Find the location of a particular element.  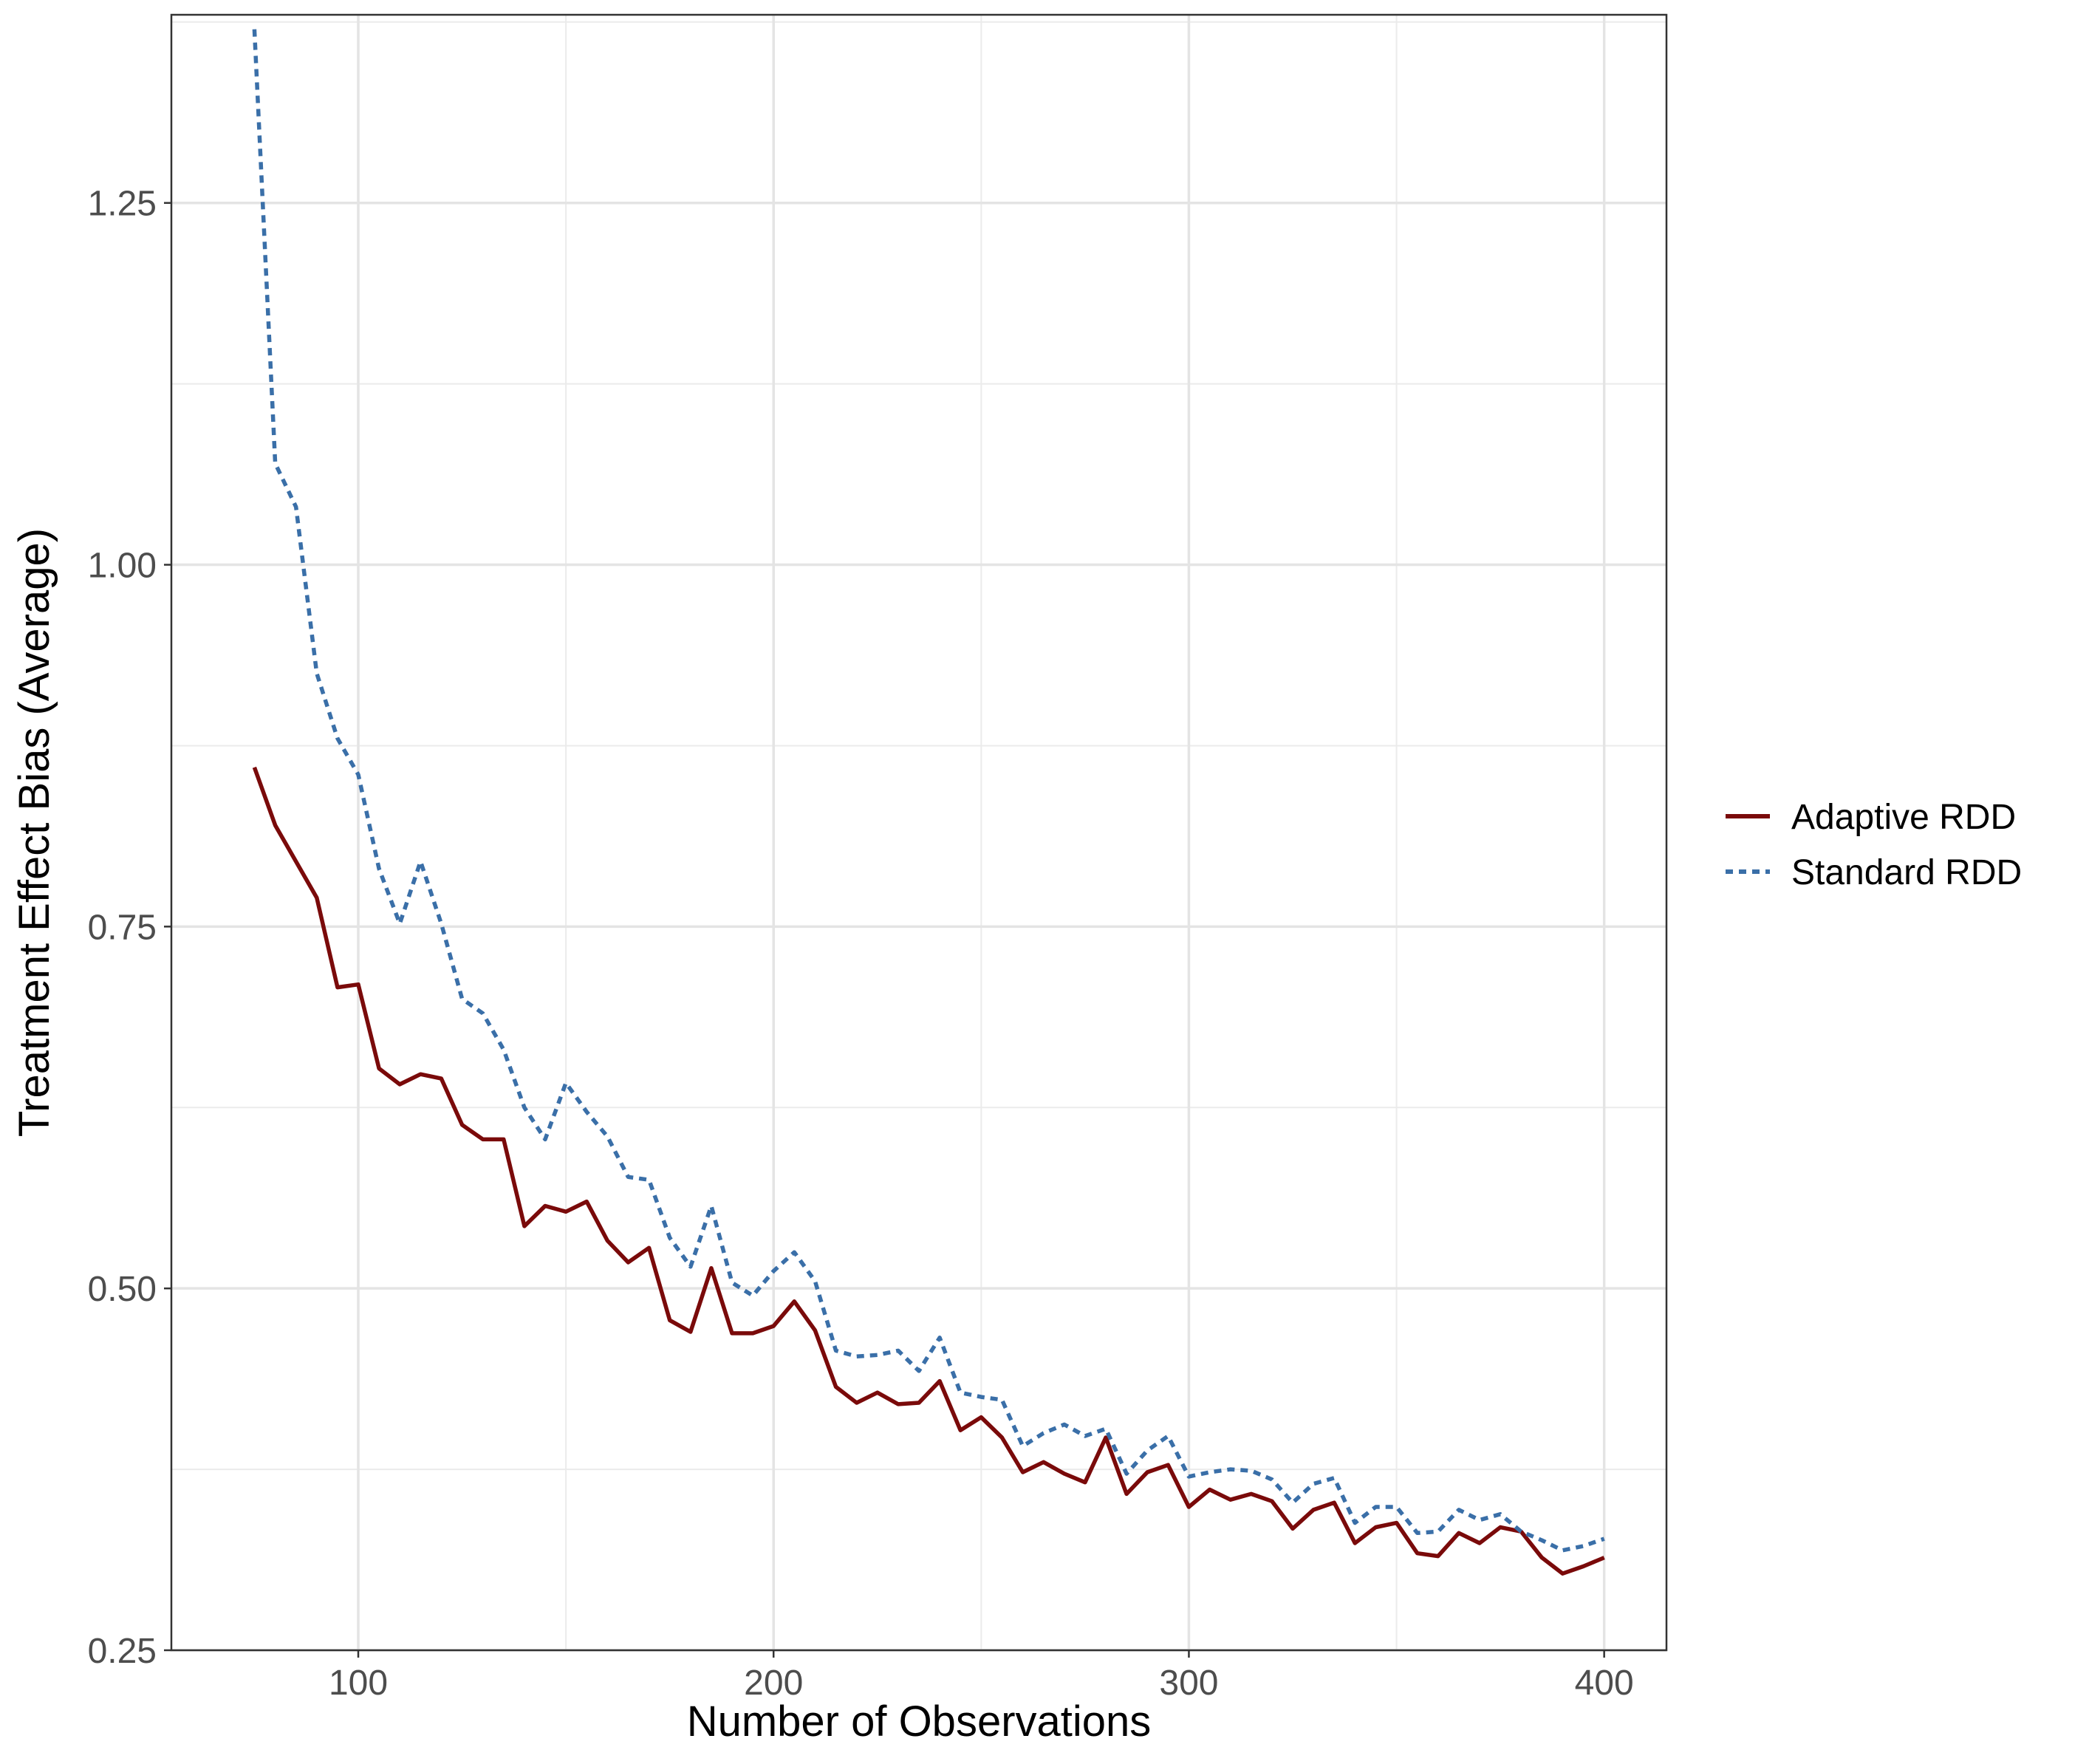

y-tick-label: 0.75 is located at coordinates (123, 927).